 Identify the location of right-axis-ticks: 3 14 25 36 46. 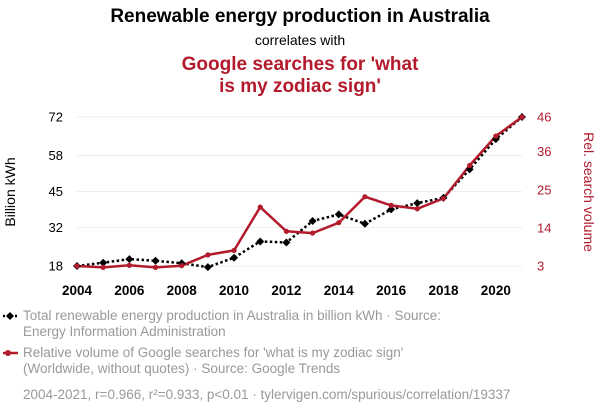
(544, 192).